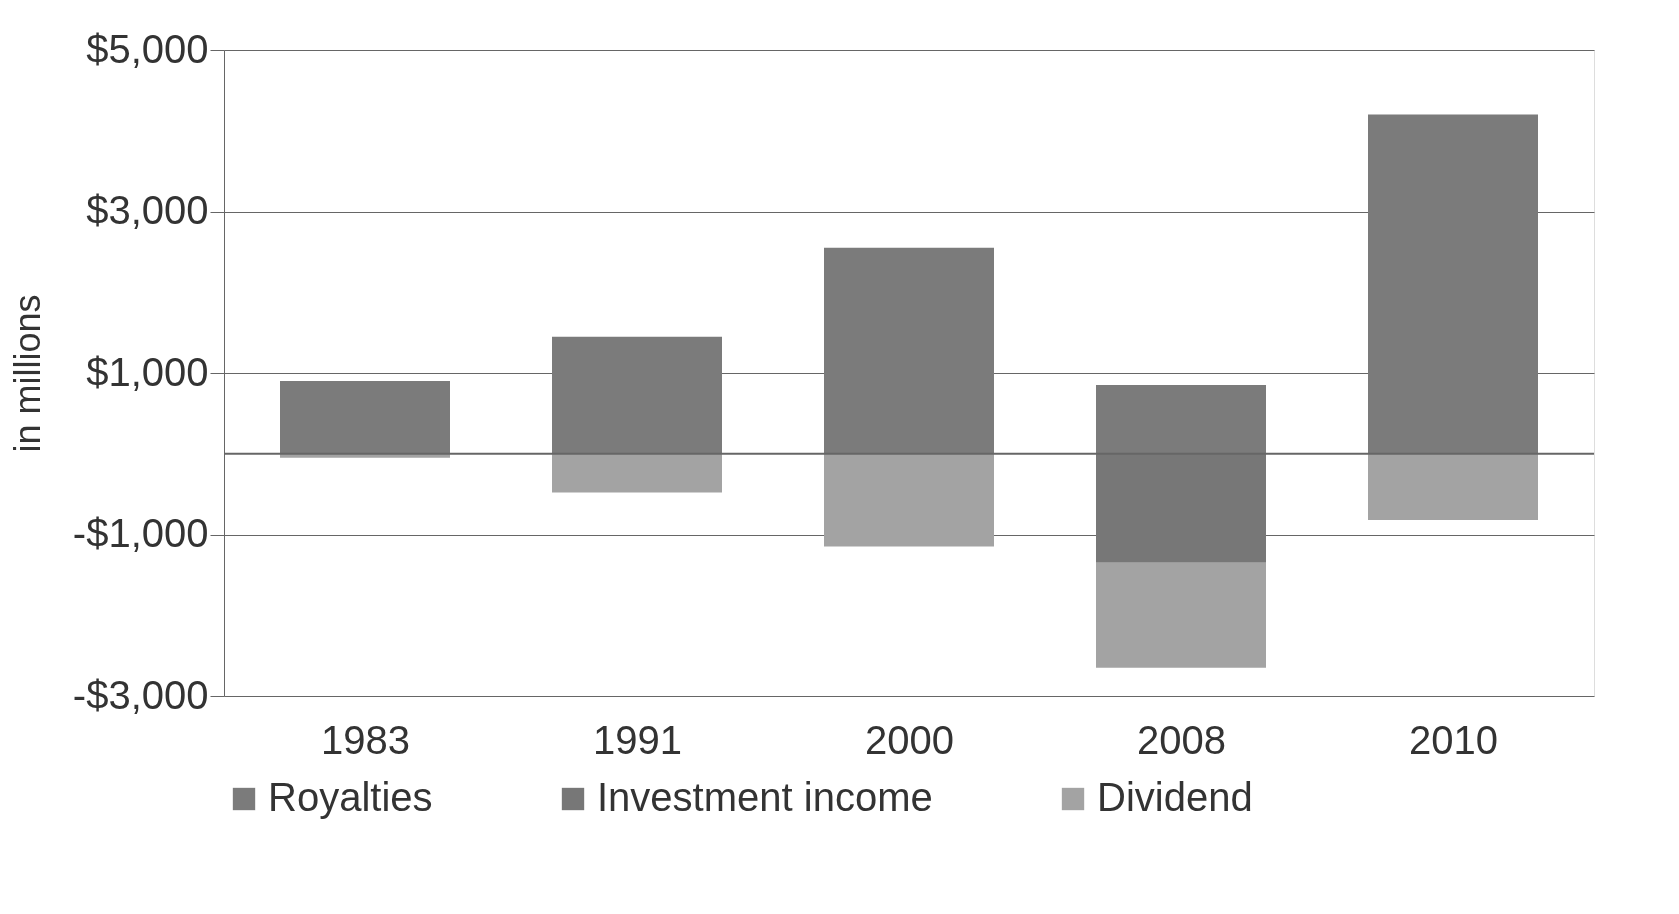 This screenshot has width=1679, height=914. I want to click on legend-label: Royalties, so click(350, 797).